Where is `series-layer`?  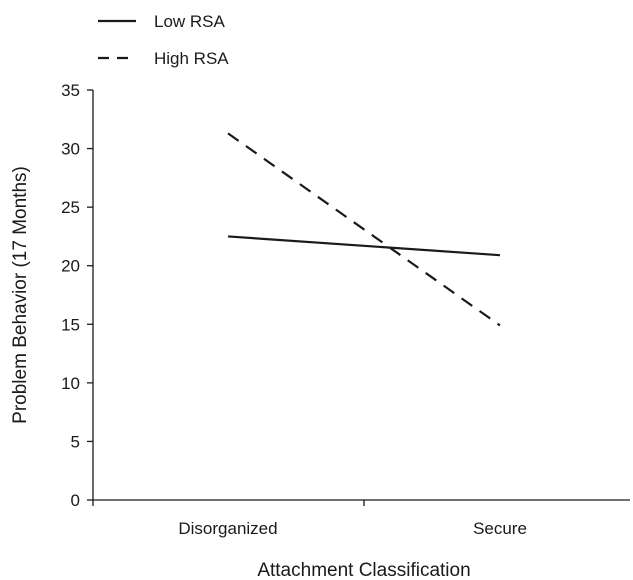 series-layer is located at coordinates (364, 229).